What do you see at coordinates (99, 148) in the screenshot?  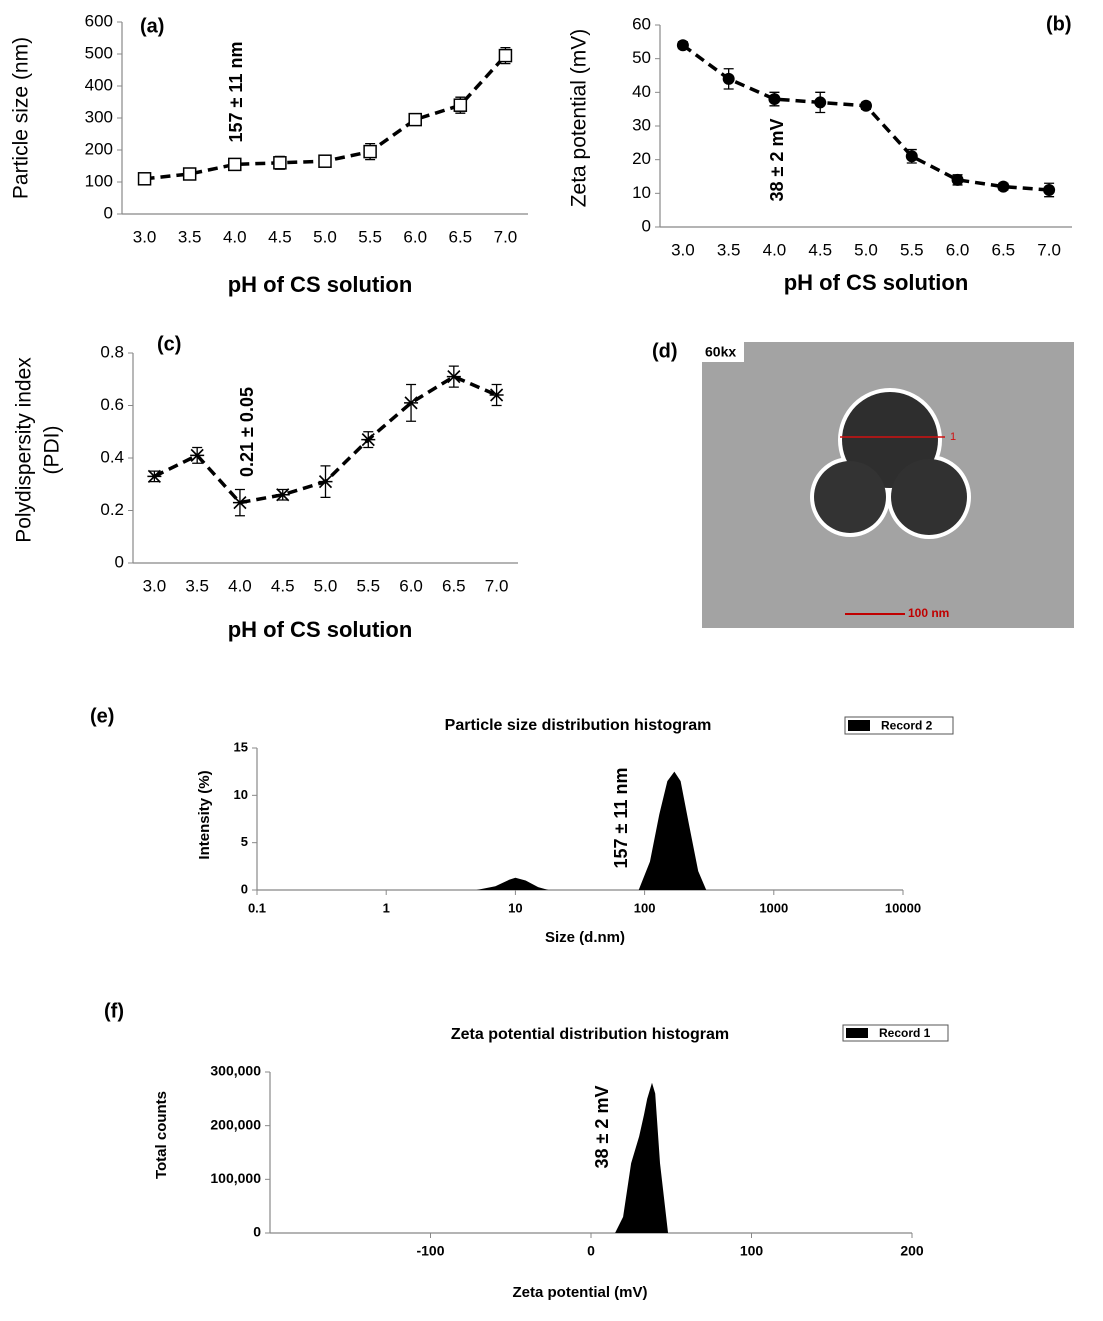 I see `y-tick-label: 200` at bounding box center [99, 148].